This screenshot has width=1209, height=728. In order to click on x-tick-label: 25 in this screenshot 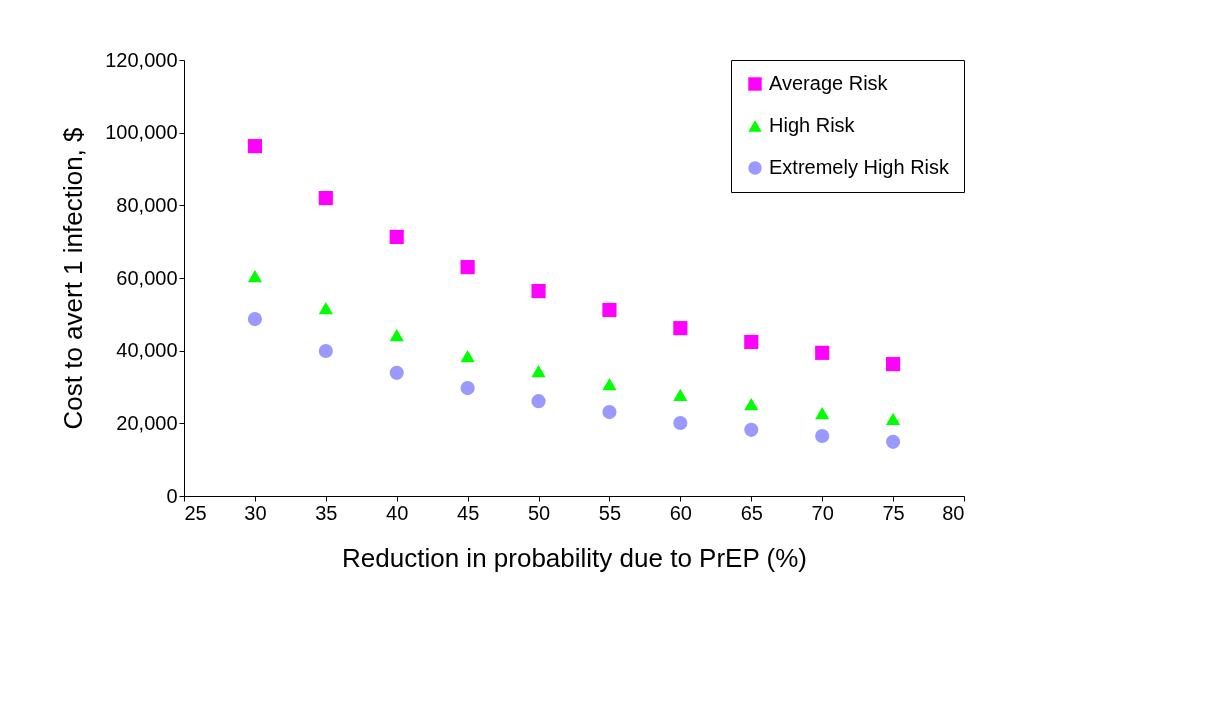, I will do `click(195, 512)`.